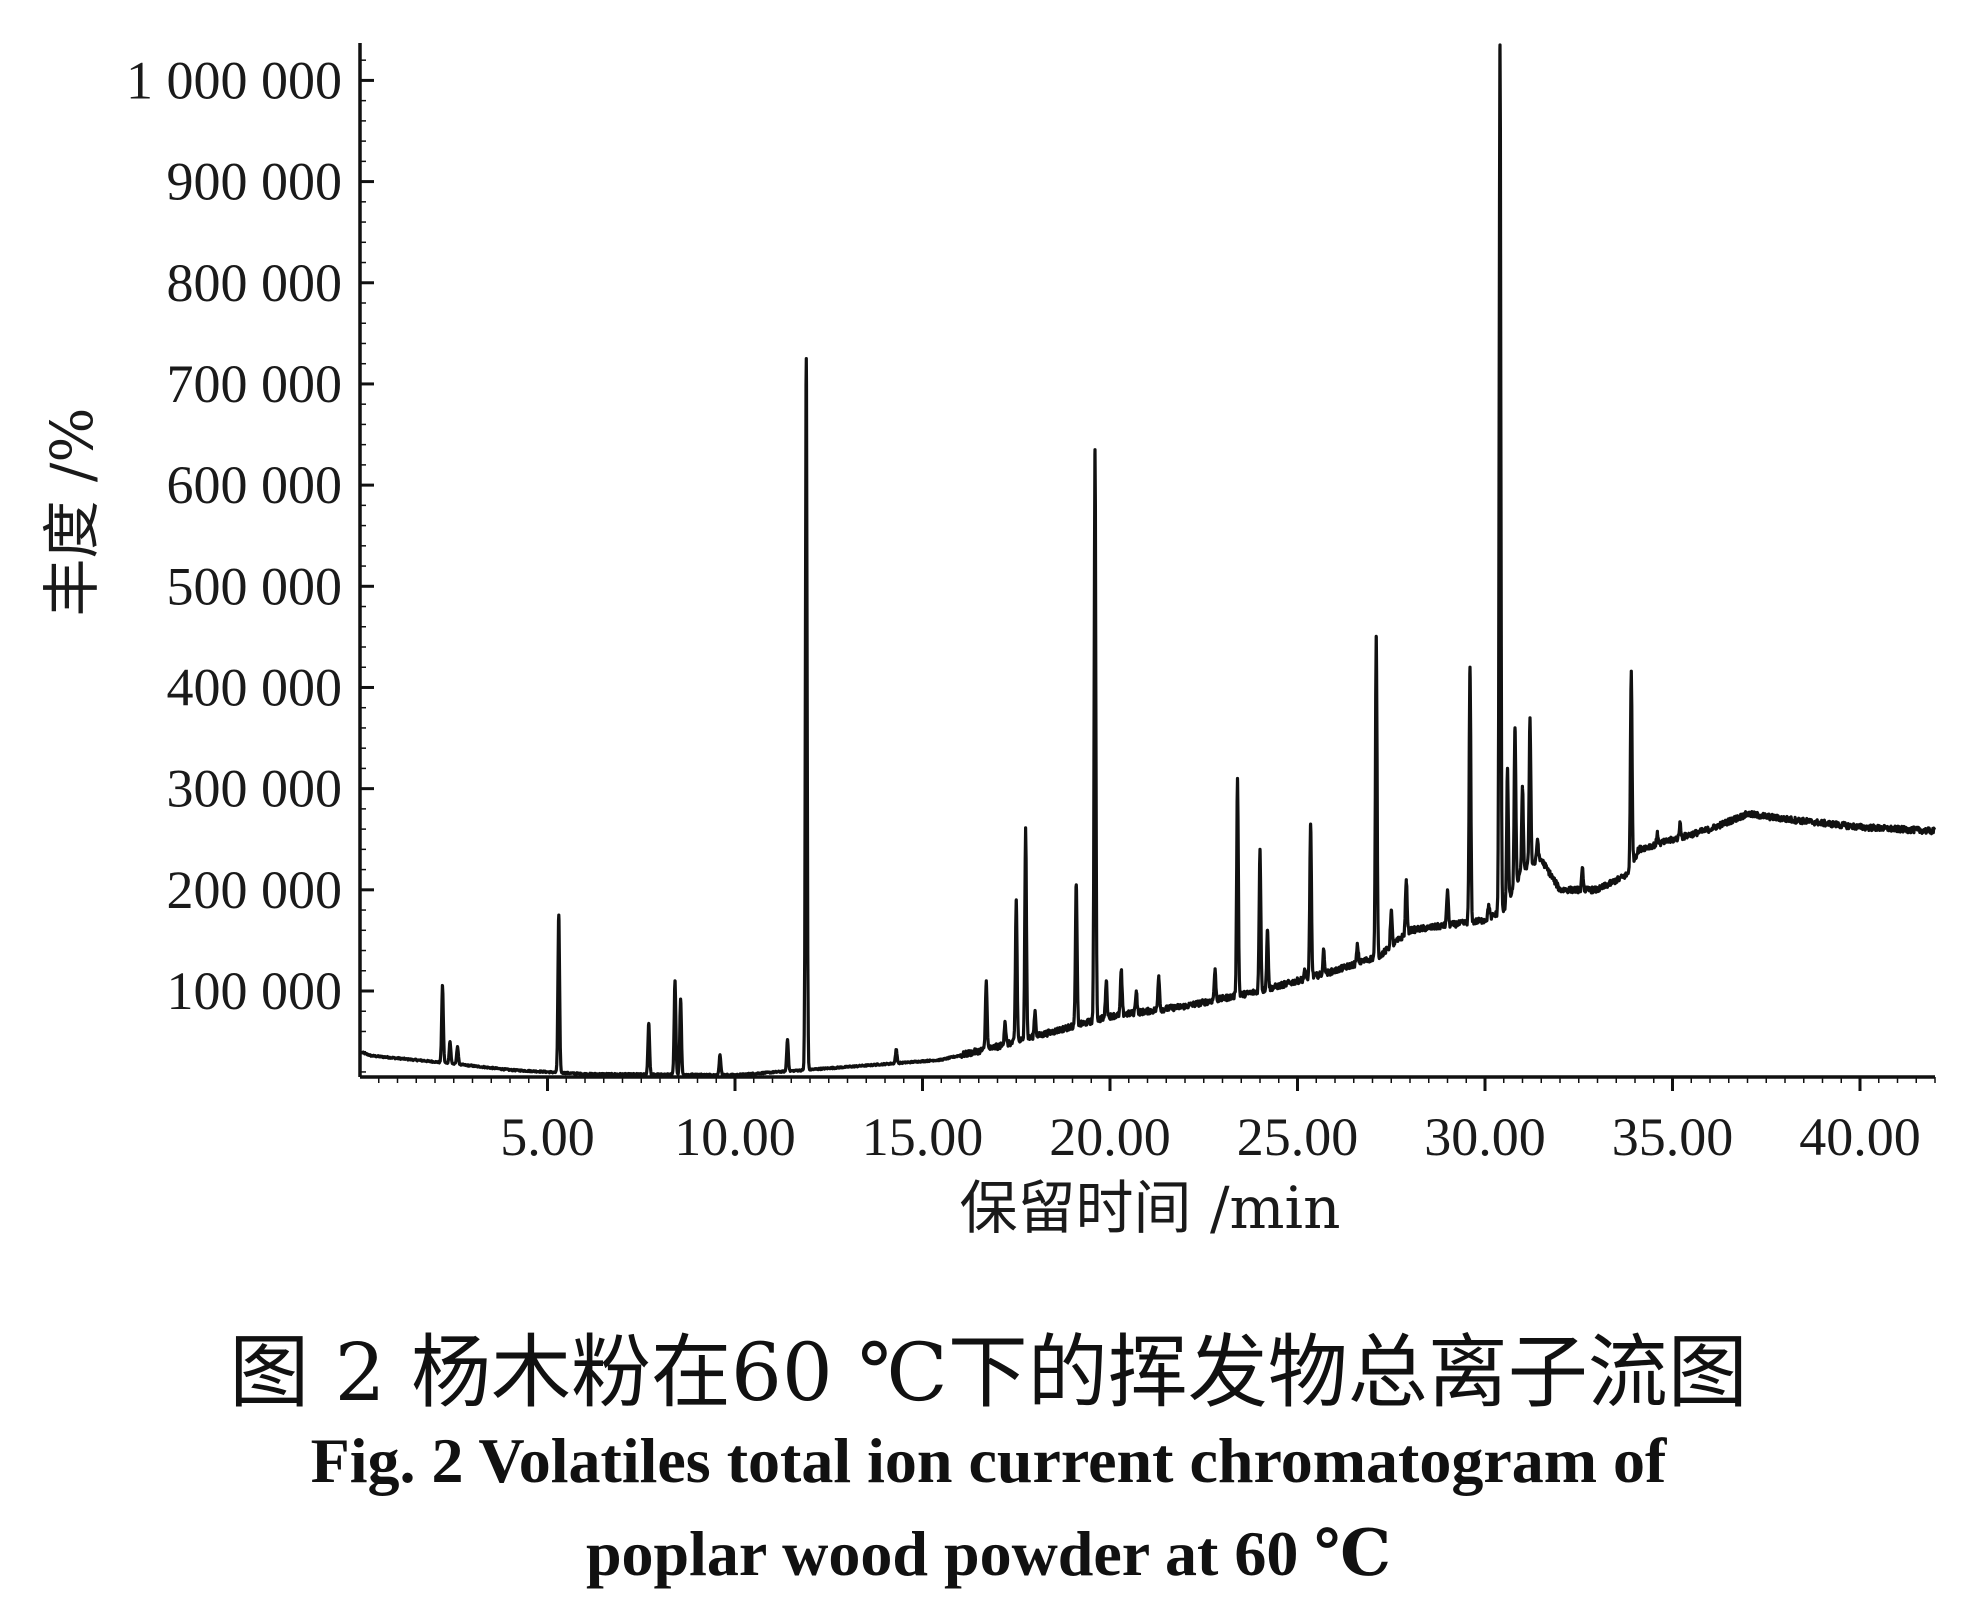  I want to click on x-tick-label: 5.00, so click(547, 1137).